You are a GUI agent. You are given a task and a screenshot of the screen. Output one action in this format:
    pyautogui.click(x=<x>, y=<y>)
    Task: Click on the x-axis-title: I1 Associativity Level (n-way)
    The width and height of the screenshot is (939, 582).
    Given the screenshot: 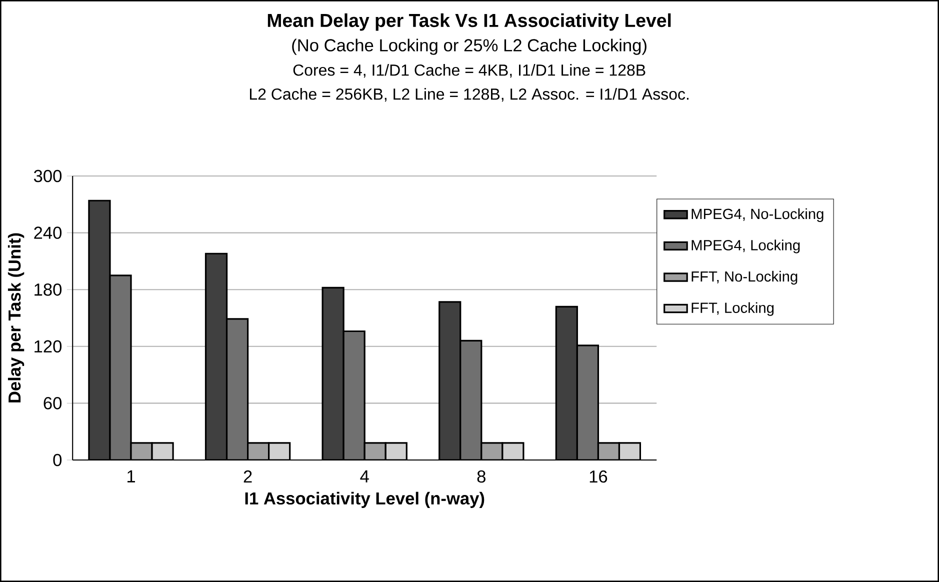 What is the action you would take?
    pyautogui.click(x=364, y=500)
    